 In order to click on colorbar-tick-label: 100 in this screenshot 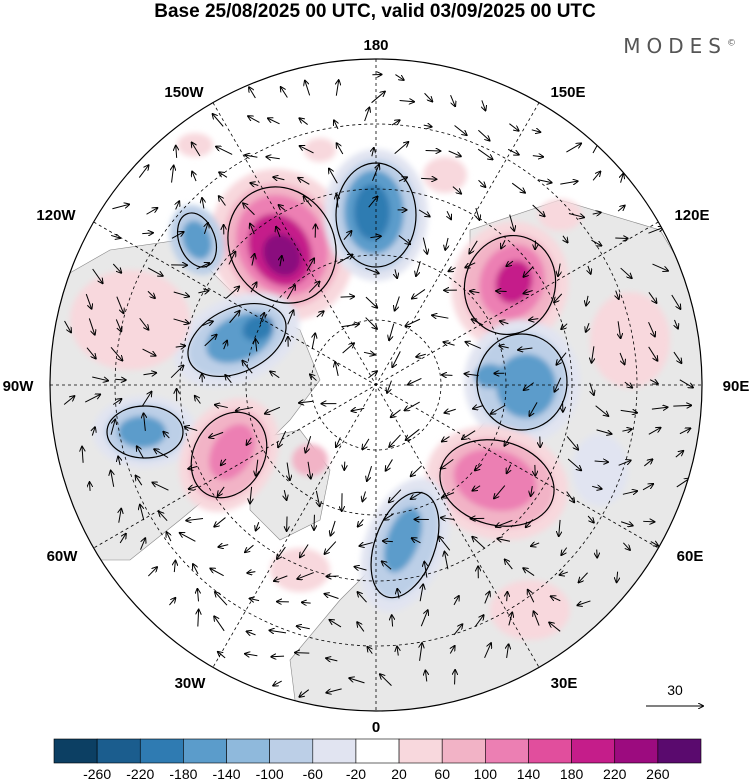, I will do `click(486, 774)`.